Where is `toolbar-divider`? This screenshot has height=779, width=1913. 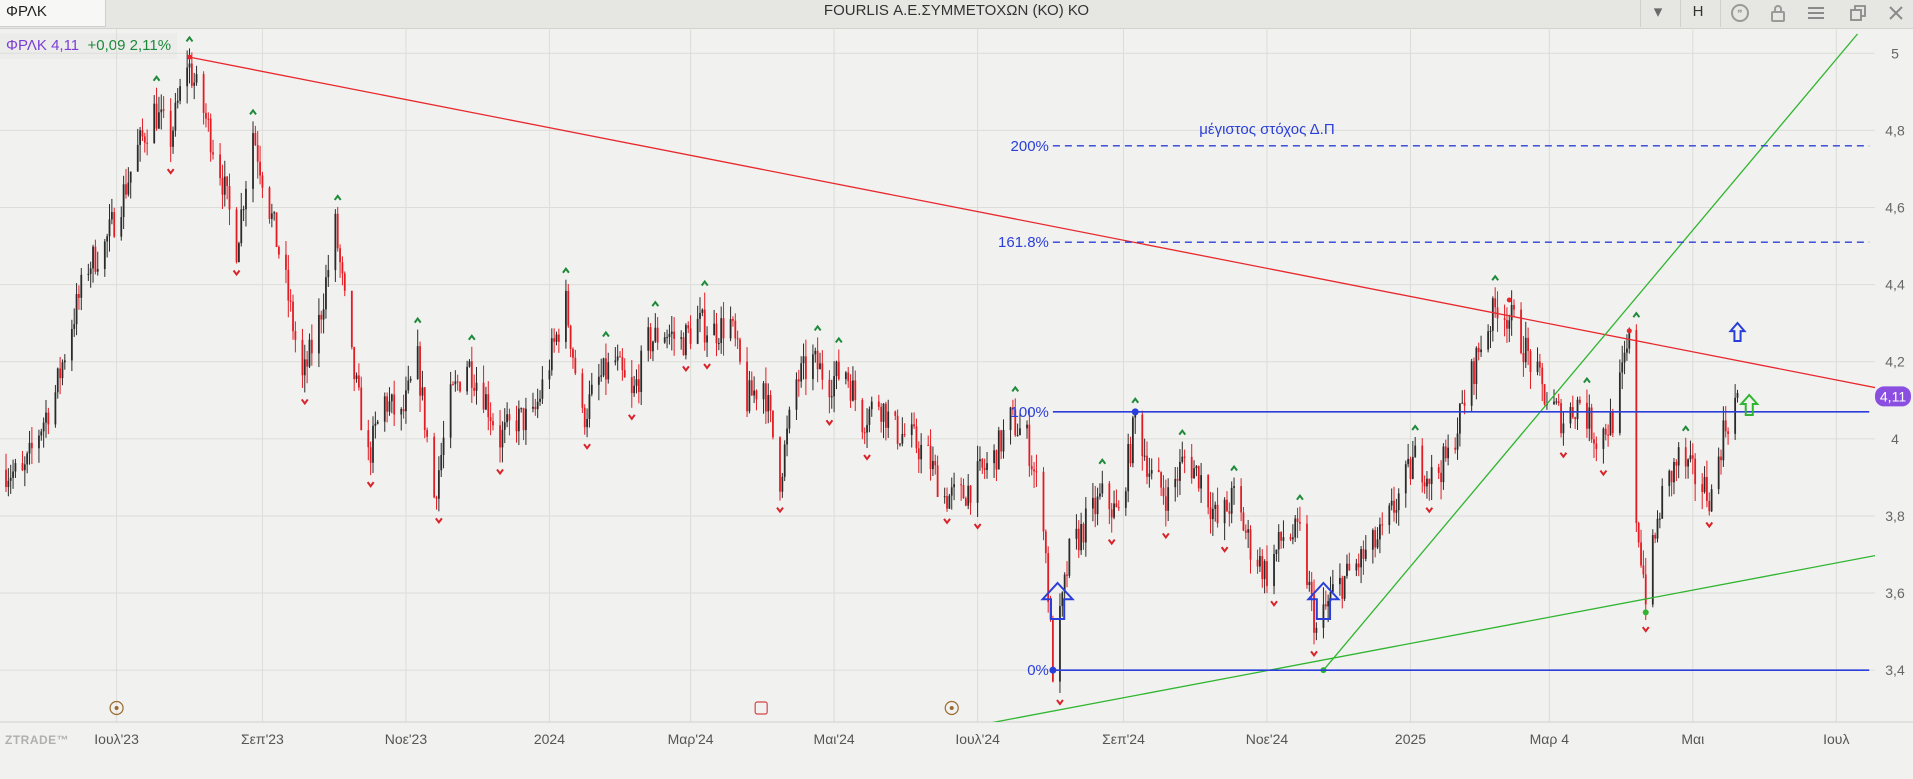
toolbar-divider is located at coordinates (1640, 13).